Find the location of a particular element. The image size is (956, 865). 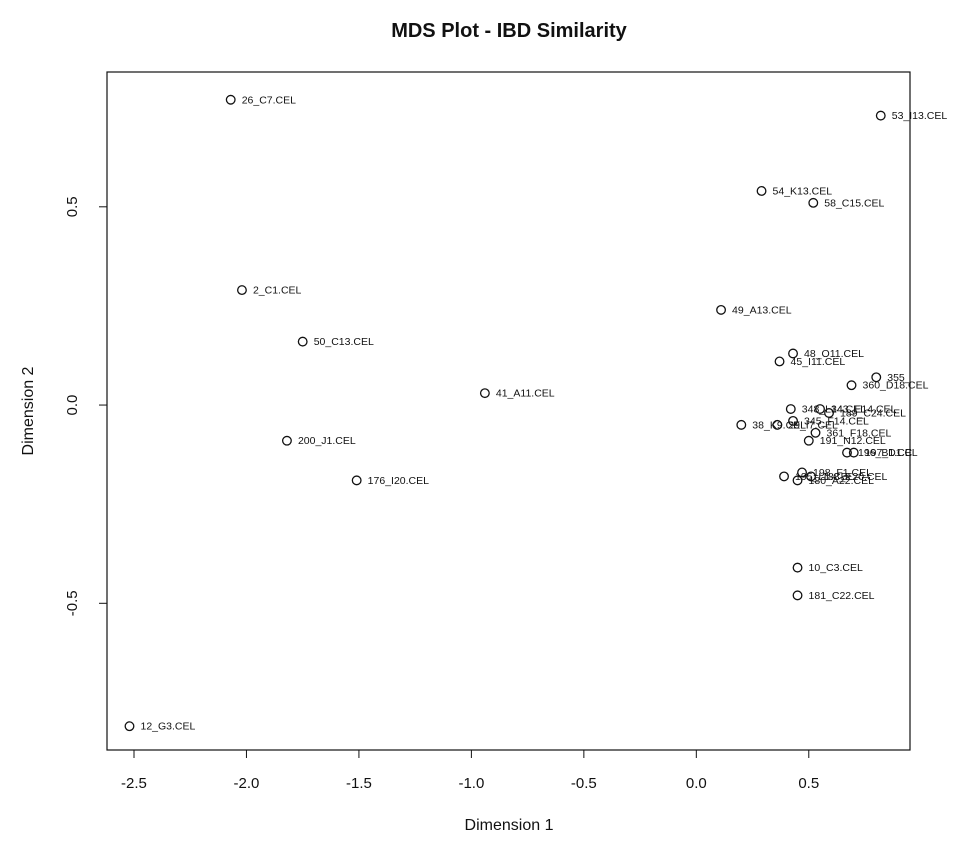

point-label: 45_I11.CEL is located at coordinates (818, 362).